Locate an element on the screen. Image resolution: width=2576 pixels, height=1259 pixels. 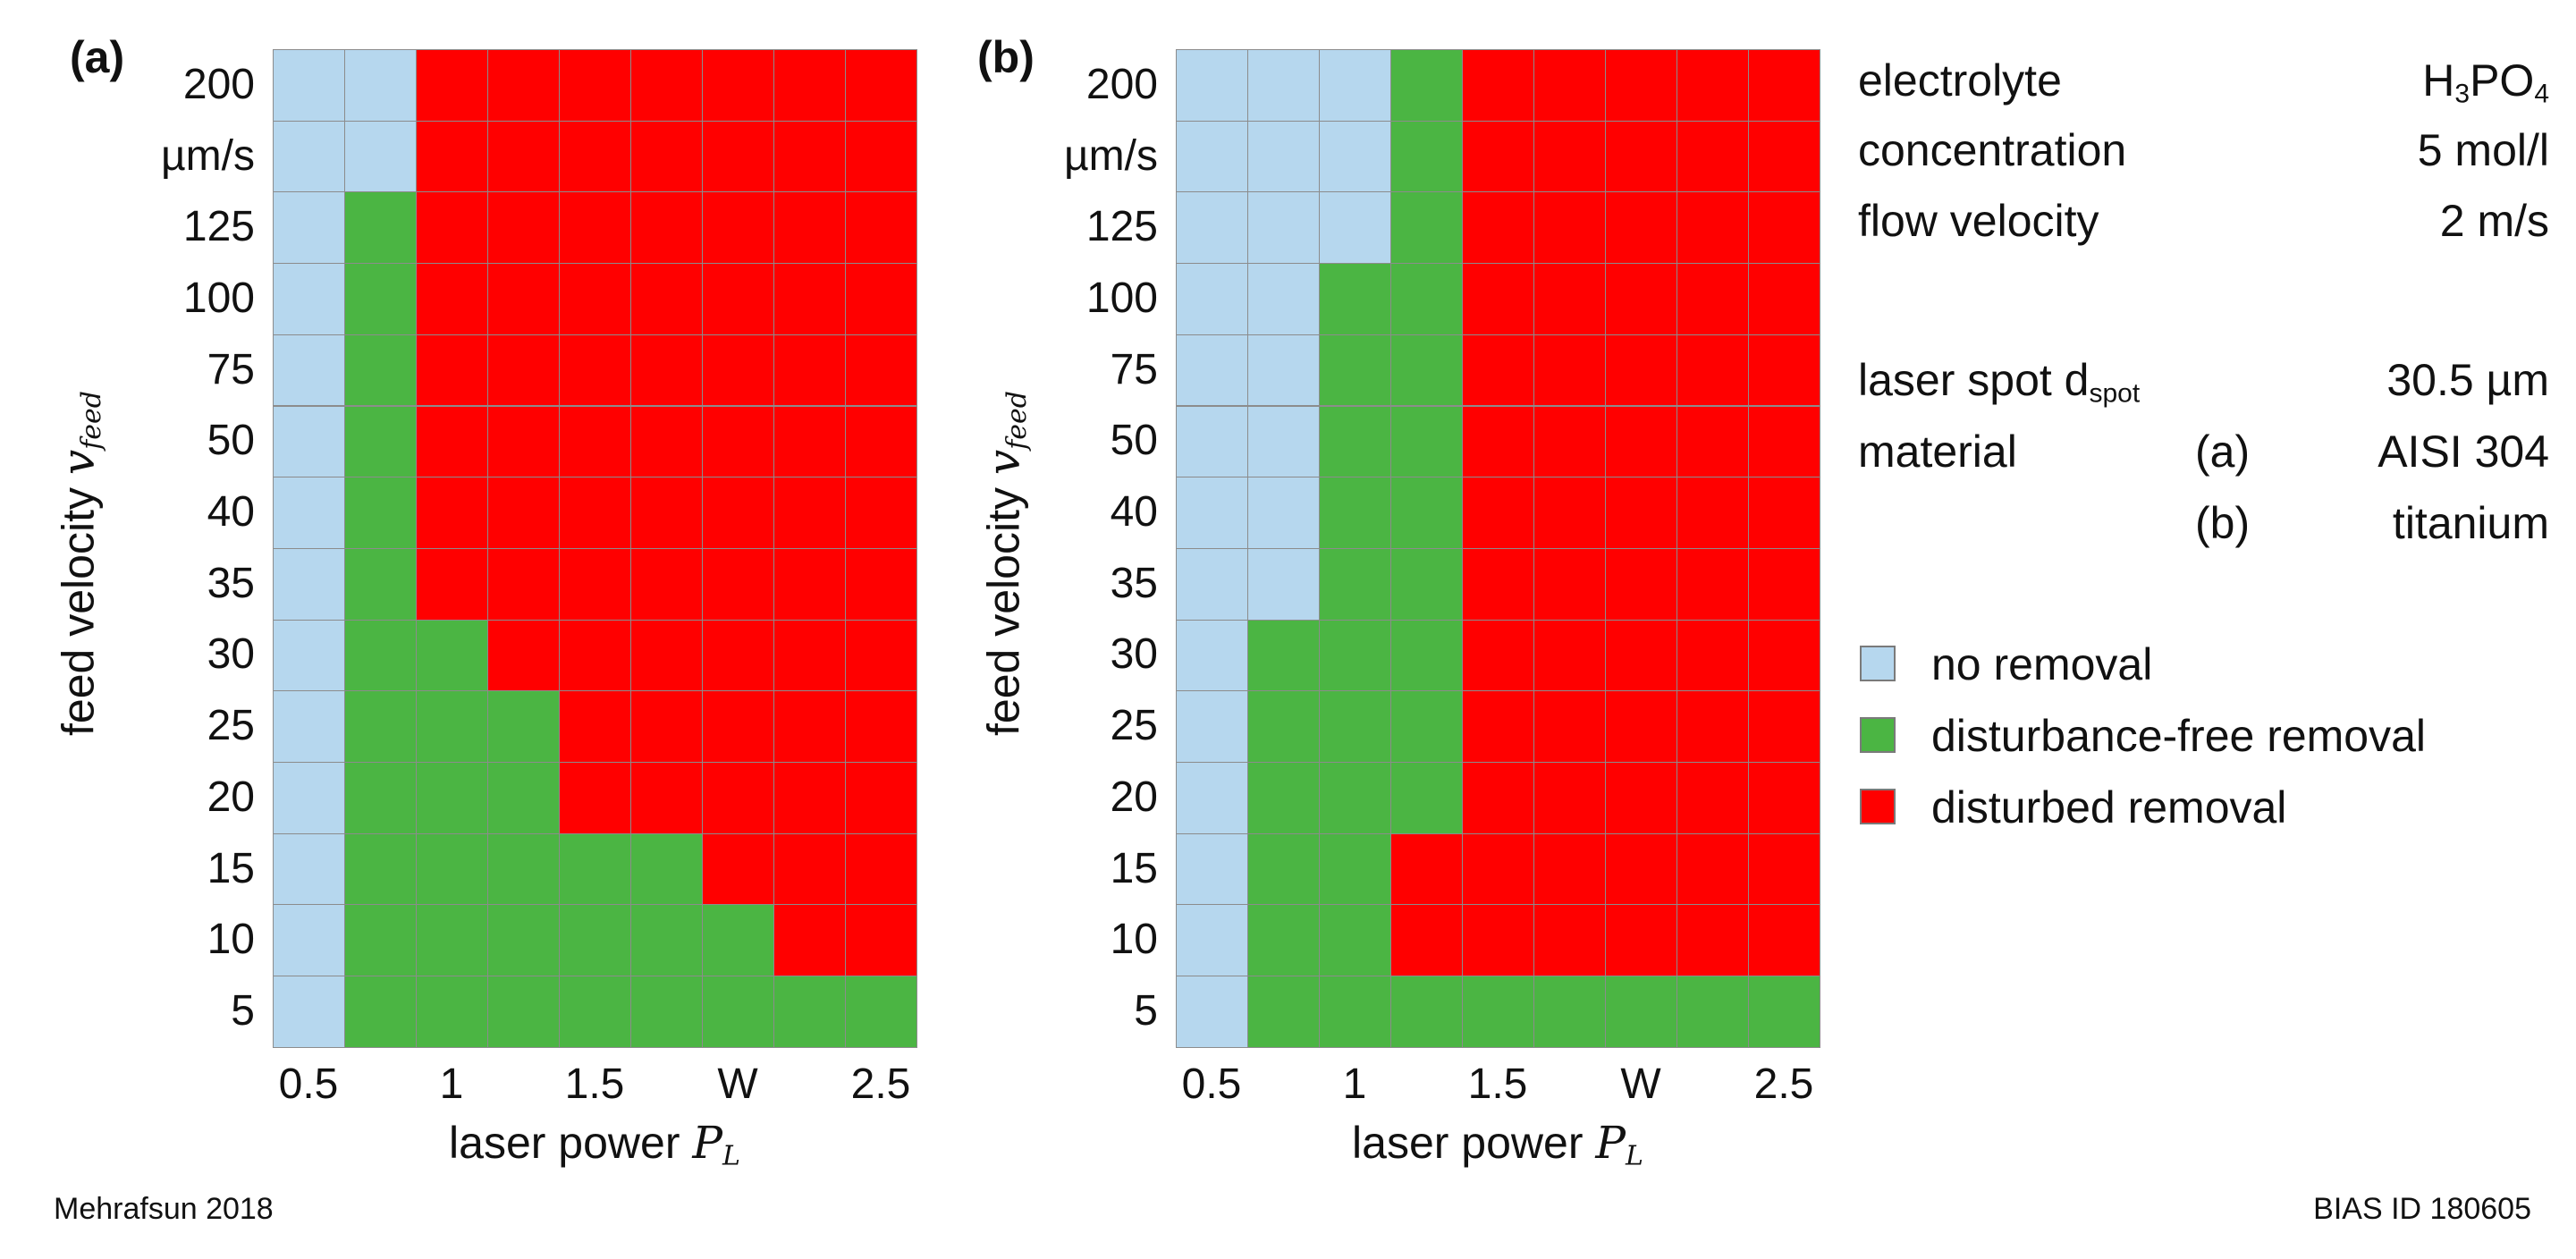
cell-a-r12-c4-disturbance-free is located at coordinates (595, 940).